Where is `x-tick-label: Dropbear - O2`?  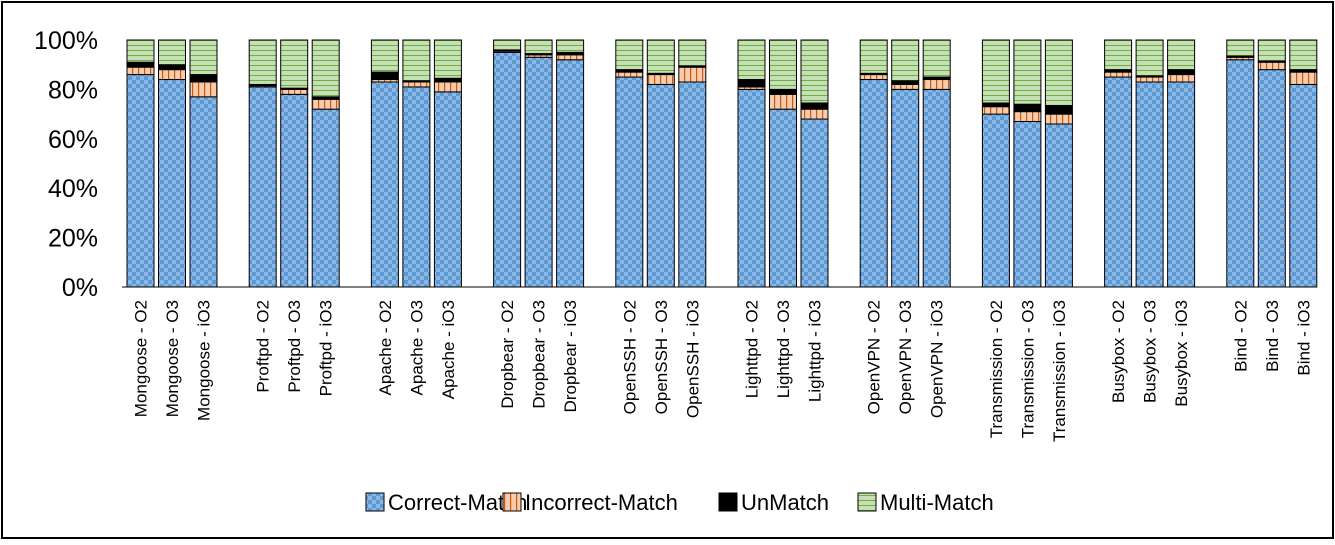 x-tick-label: Dropbear - O2 is located at coordinates (507, 354).